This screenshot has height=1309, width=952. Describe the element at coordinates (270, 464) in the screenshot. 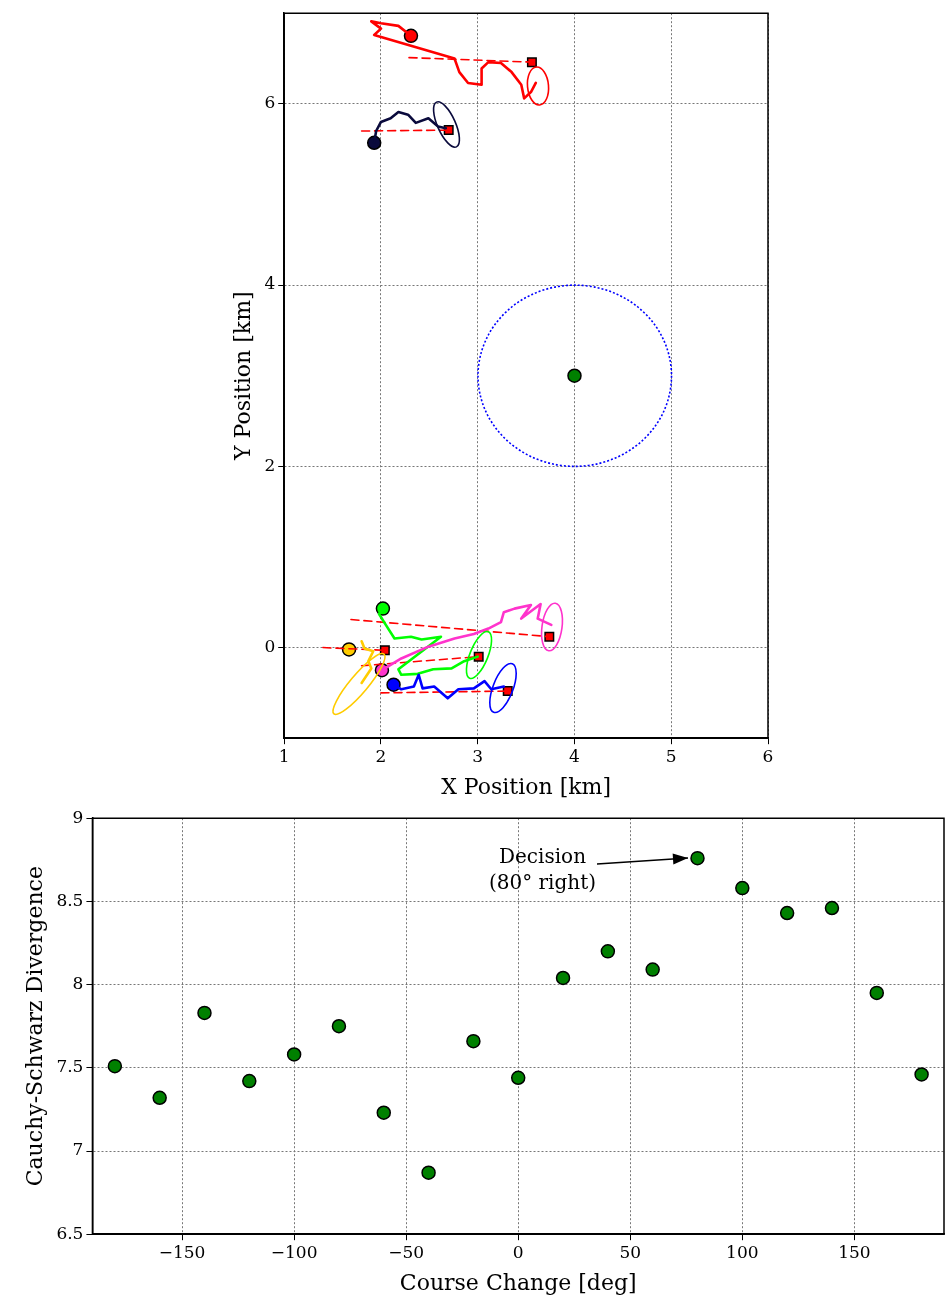

I see `y-tick-label: 2` at that location.